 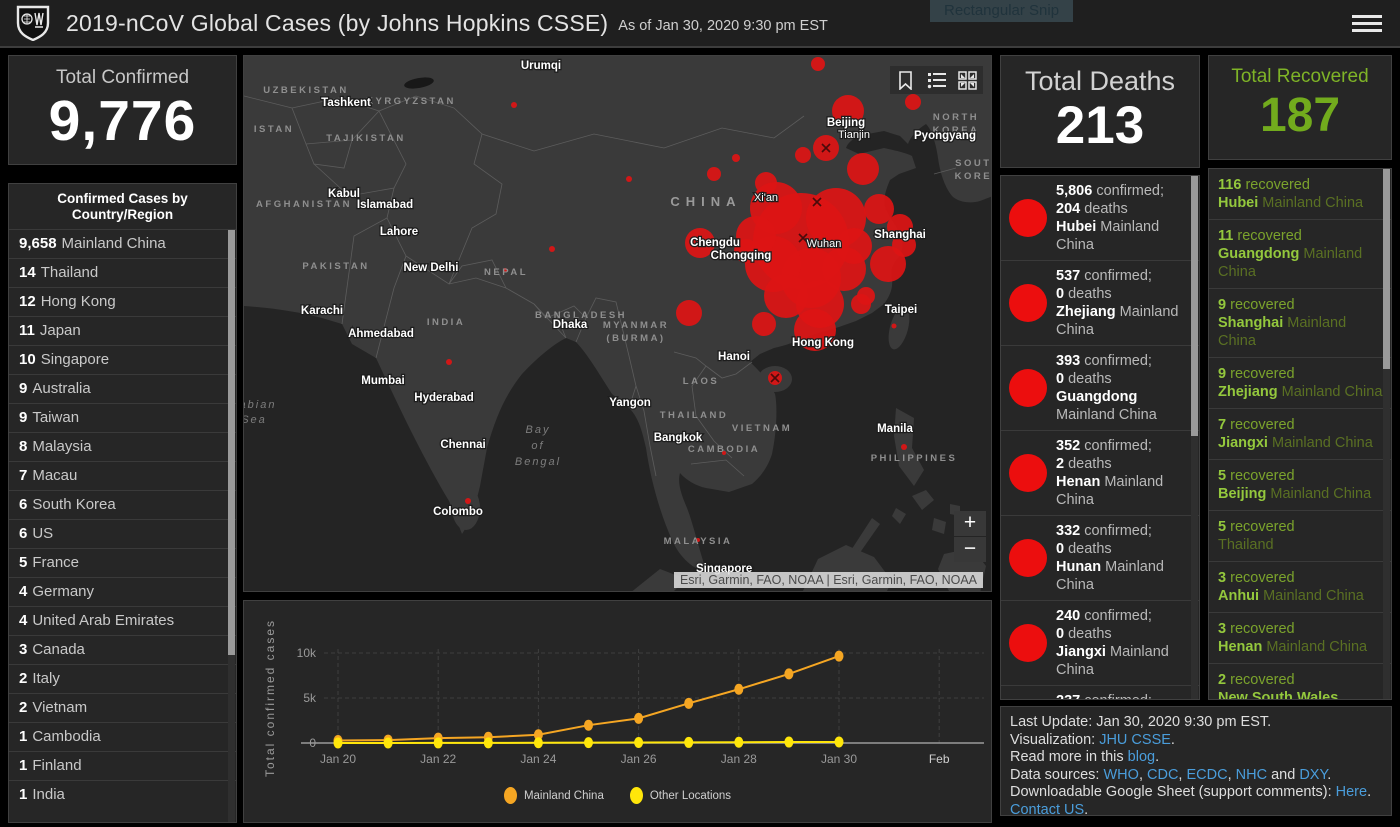 What do you see at coordinates (936, 80) in the screenshot?
I see `legend-list-icon` at bounding box center [936, 80].